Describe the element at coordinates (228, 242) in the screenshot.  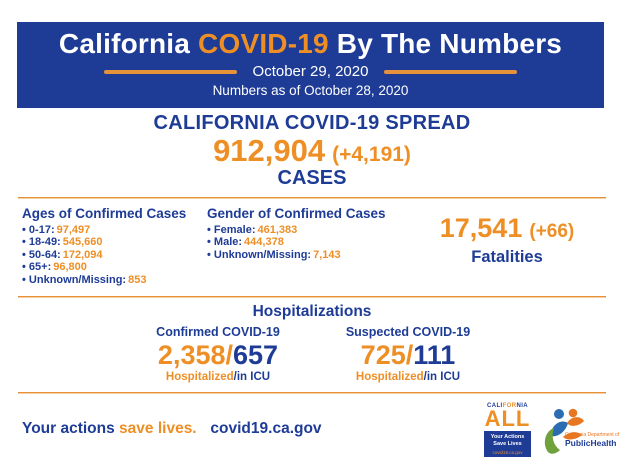
I see `stat-label: Male:` at that location.